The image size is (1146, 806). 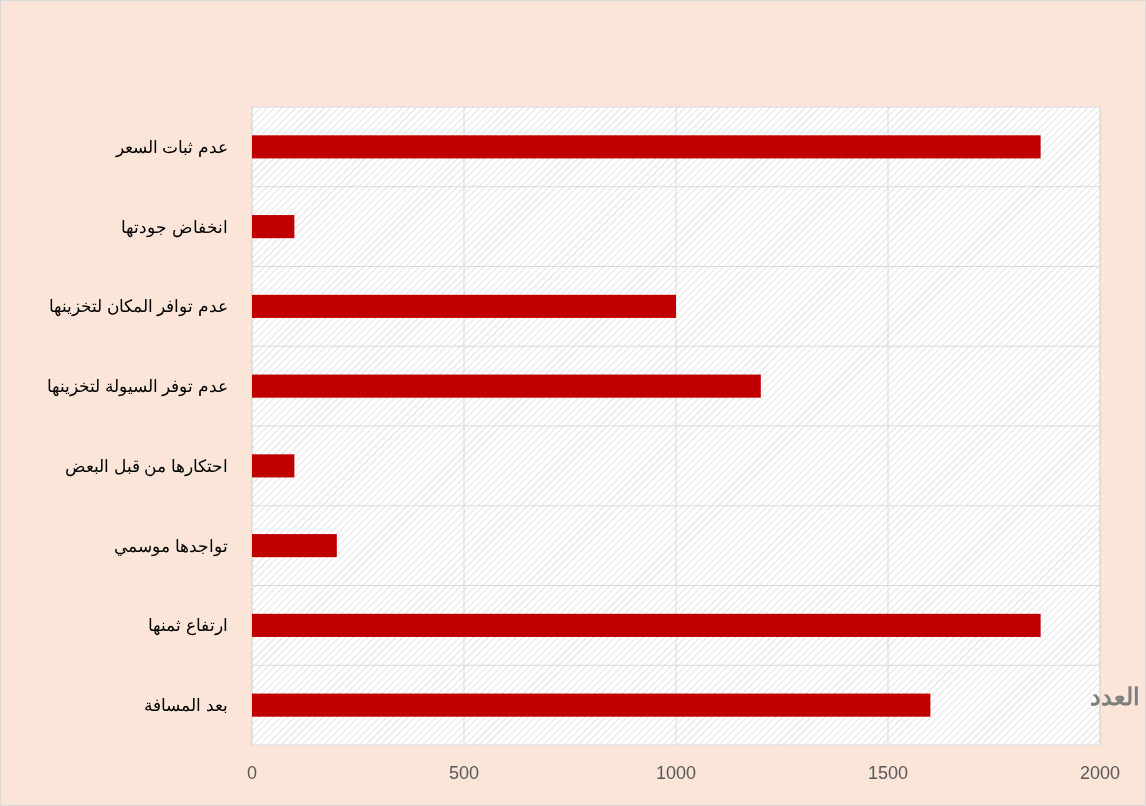 I want to click on x-tick-label: 0, so click(x=252, y=773).